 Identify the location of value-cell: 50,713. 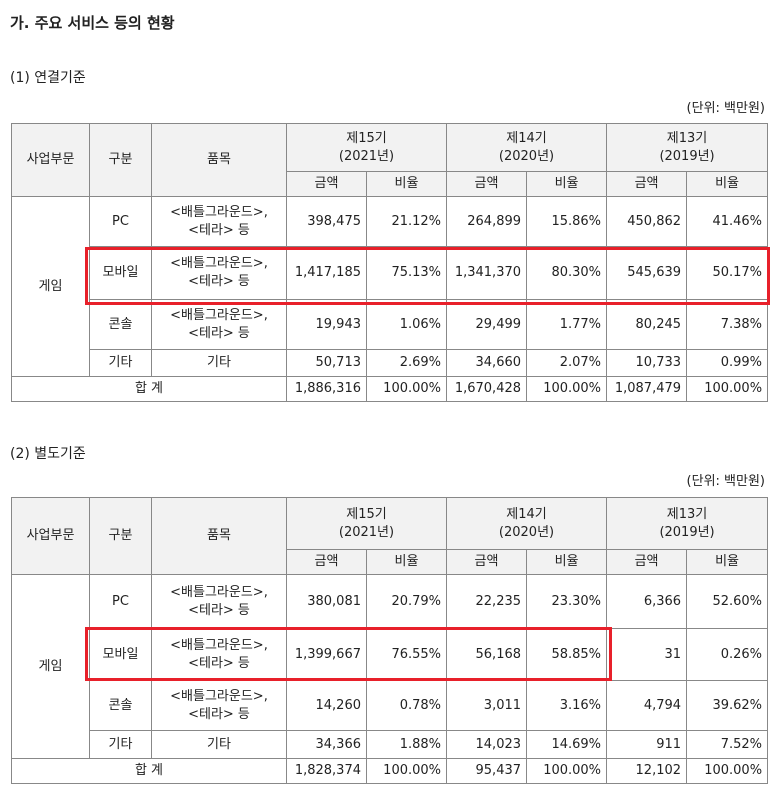
(326, 363).